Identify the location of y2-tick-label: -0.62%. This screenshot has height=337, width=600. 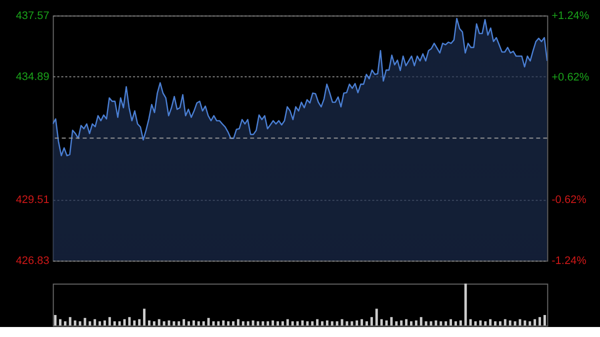
(569, 200).